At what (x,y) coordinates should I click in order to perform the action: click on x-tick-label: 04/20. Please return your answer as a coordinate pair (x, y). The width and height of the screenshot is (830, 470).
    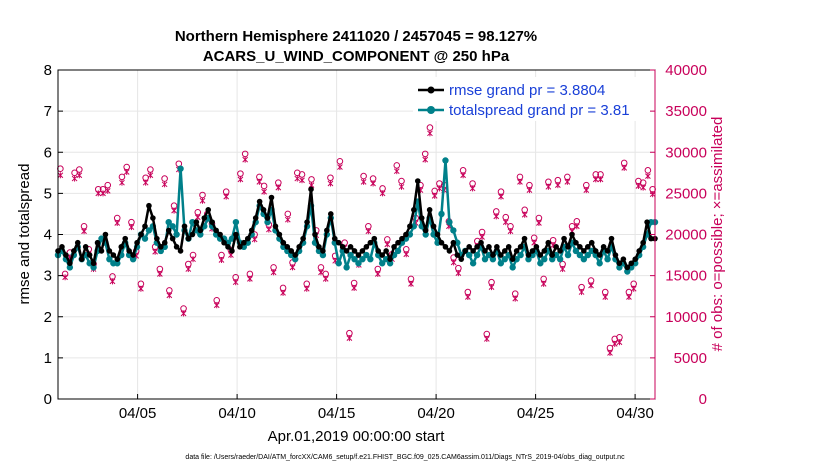
    Looking at the image, I should click on (436, 413).